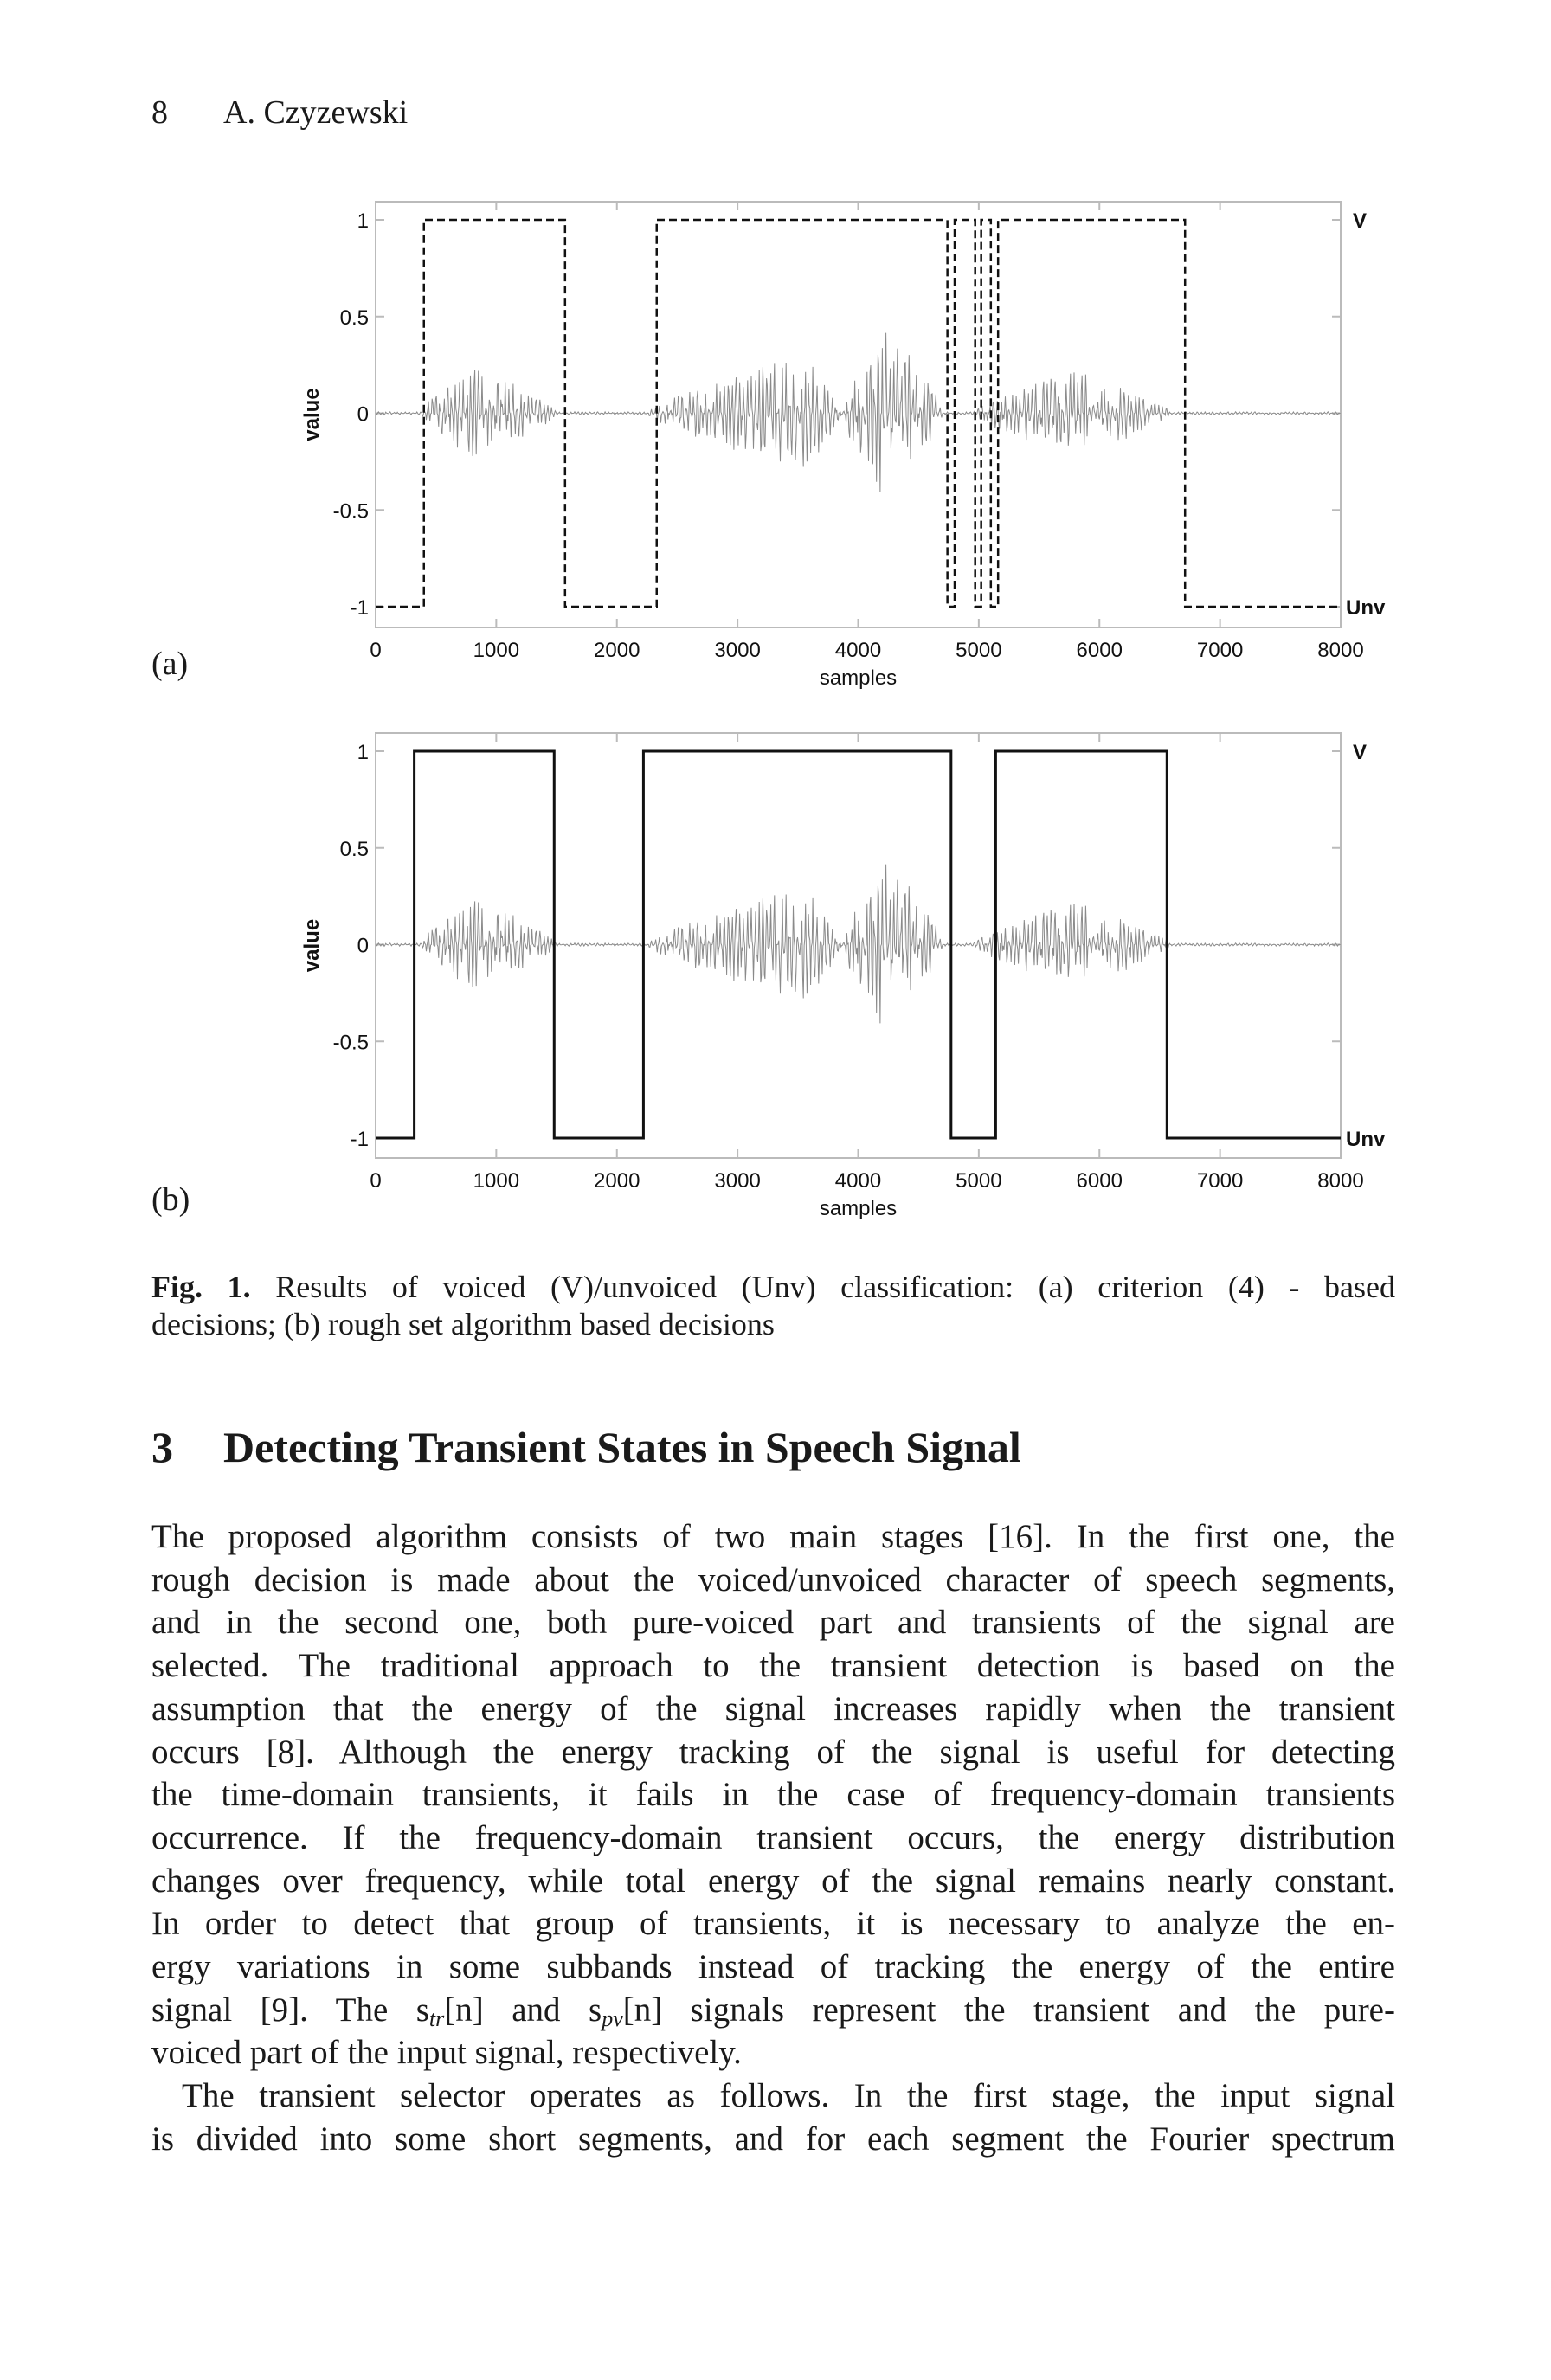 The width and height of the screenshot is (1551, 2380). I want to click on running-author: A. Czyzewski, so click(316, 112).